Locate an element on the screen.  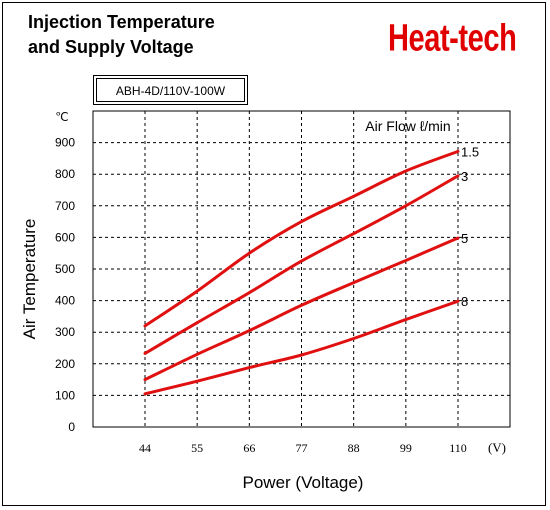
series-line is located at coordinates (301, 347).